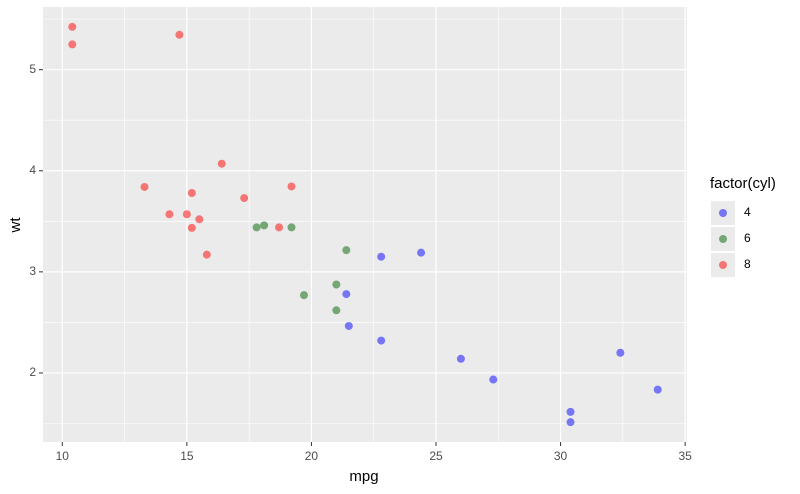 The width and height of the screenshot is (800, 494). What do you see at coordinates (32, 170) in the screenshot?
I see `y-tick-label: 4` at bounding box center [32, 170].